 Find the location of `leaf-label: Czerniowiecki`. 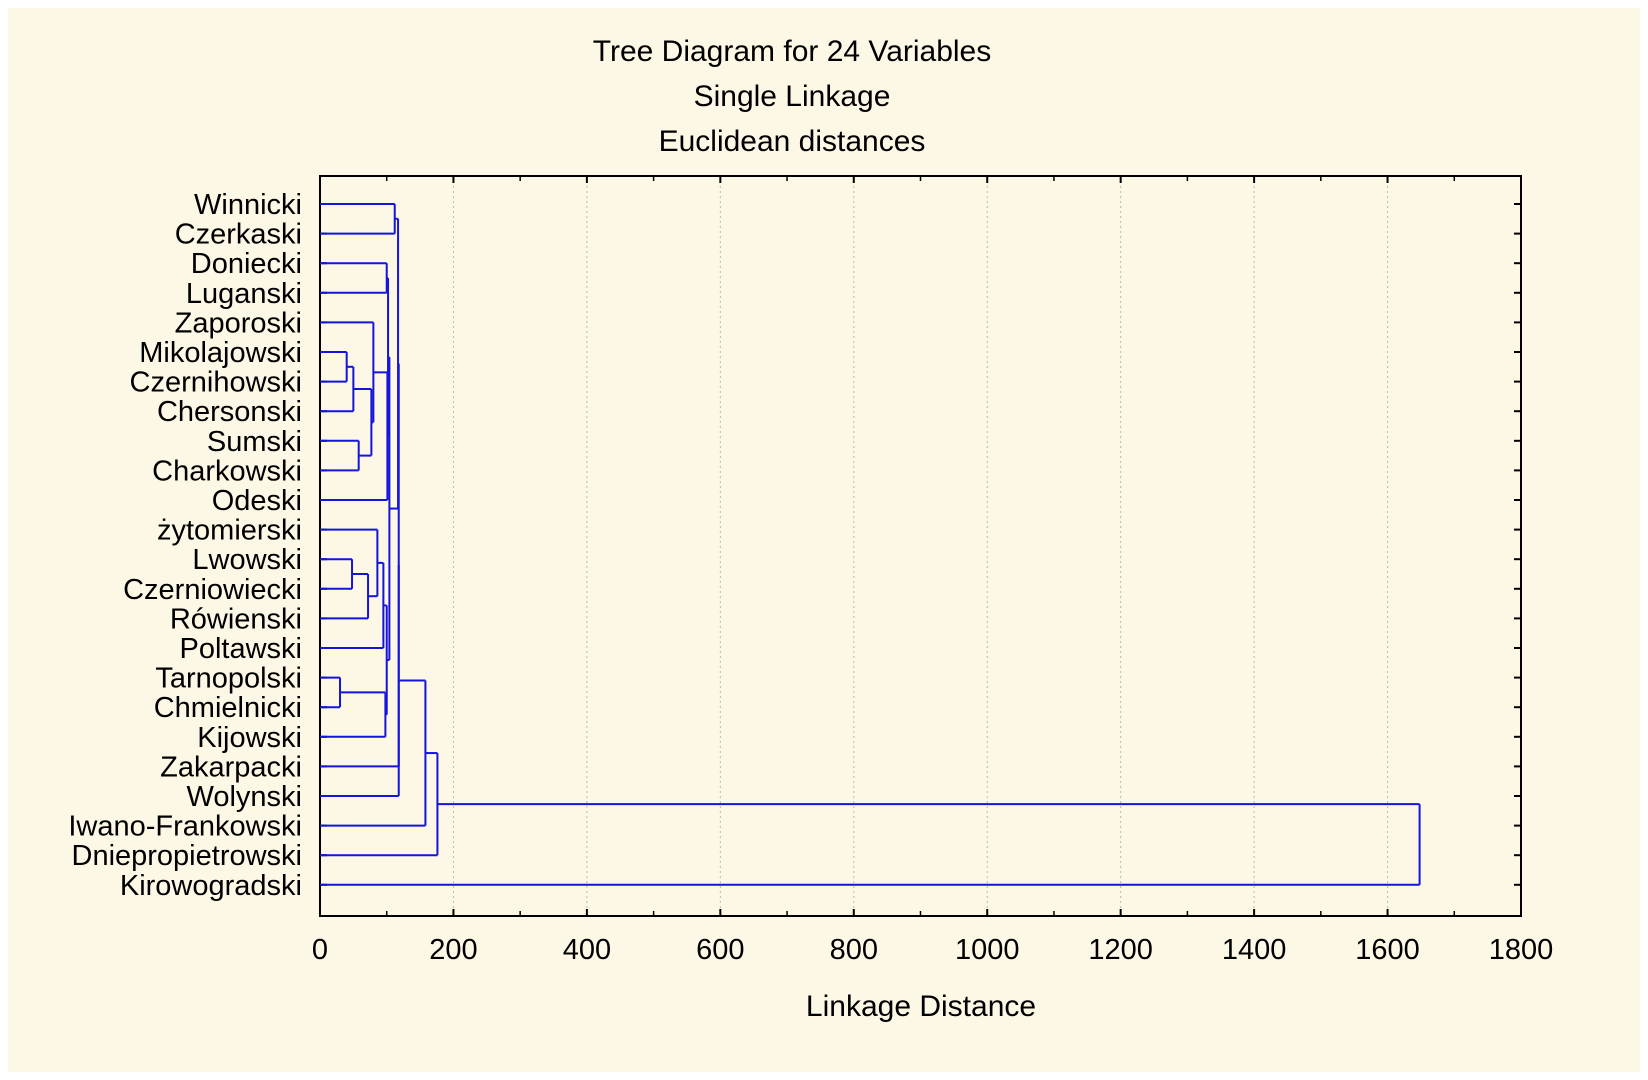

leaf-label: Czerniowiecki is located at coordinates (212, 590).